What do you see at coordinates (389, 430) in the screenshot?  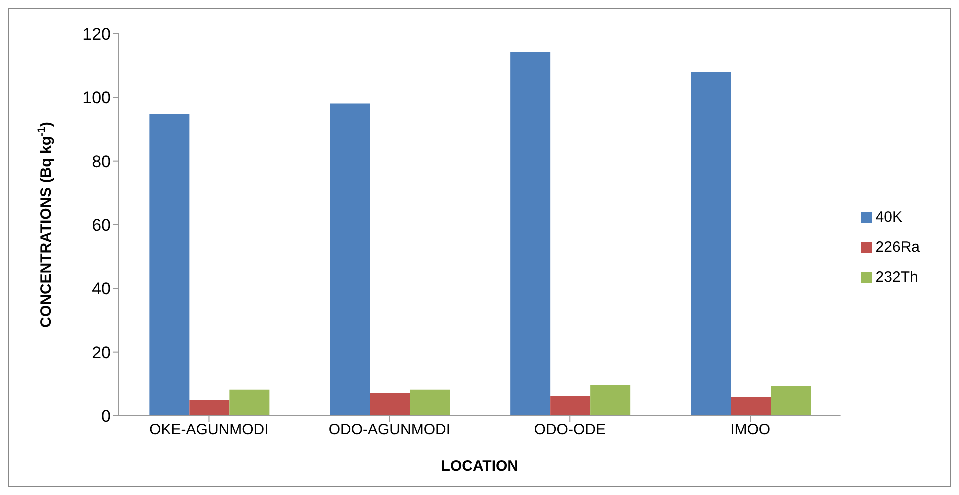 I see `x-tick-label: ODO-AGUNMODI` at bounding box center [389, 430].